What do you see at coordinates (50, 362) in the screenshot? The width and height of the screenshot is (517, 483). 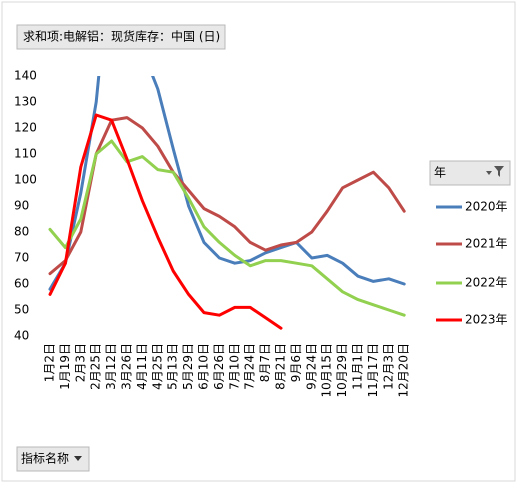 I see `x-tick-label: 1月2日` at bounding box center [50, 362].